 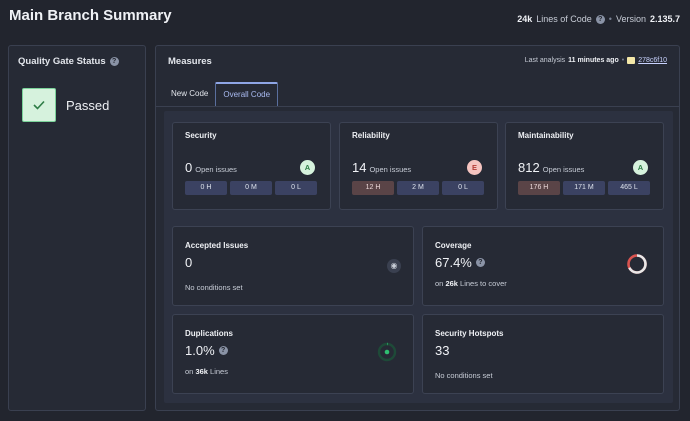 I want to click on duplication-metric: 1.0% ?, so click(x=206, y=350).